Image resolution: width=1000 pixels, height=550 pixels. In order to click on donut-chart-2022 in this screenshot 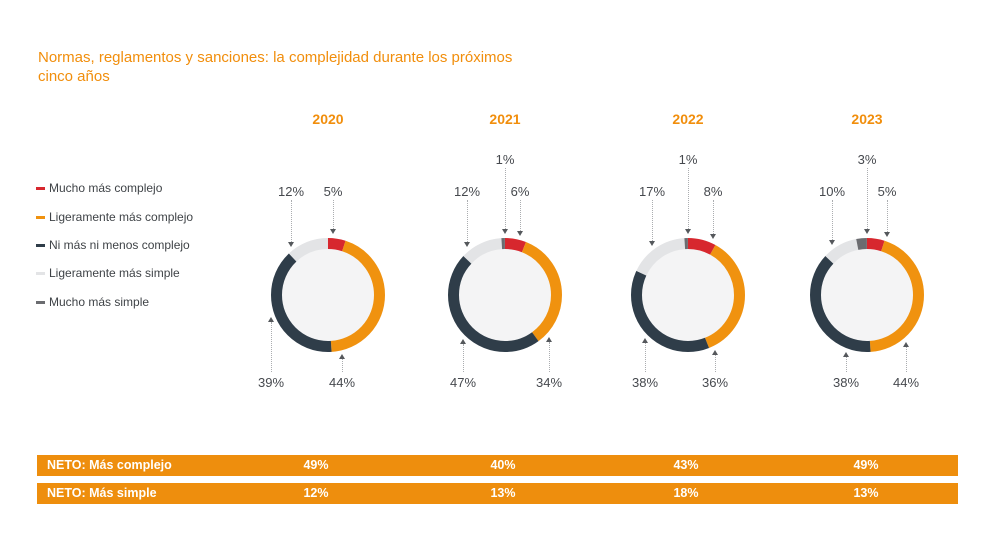, I will do `click(688, 295)`.